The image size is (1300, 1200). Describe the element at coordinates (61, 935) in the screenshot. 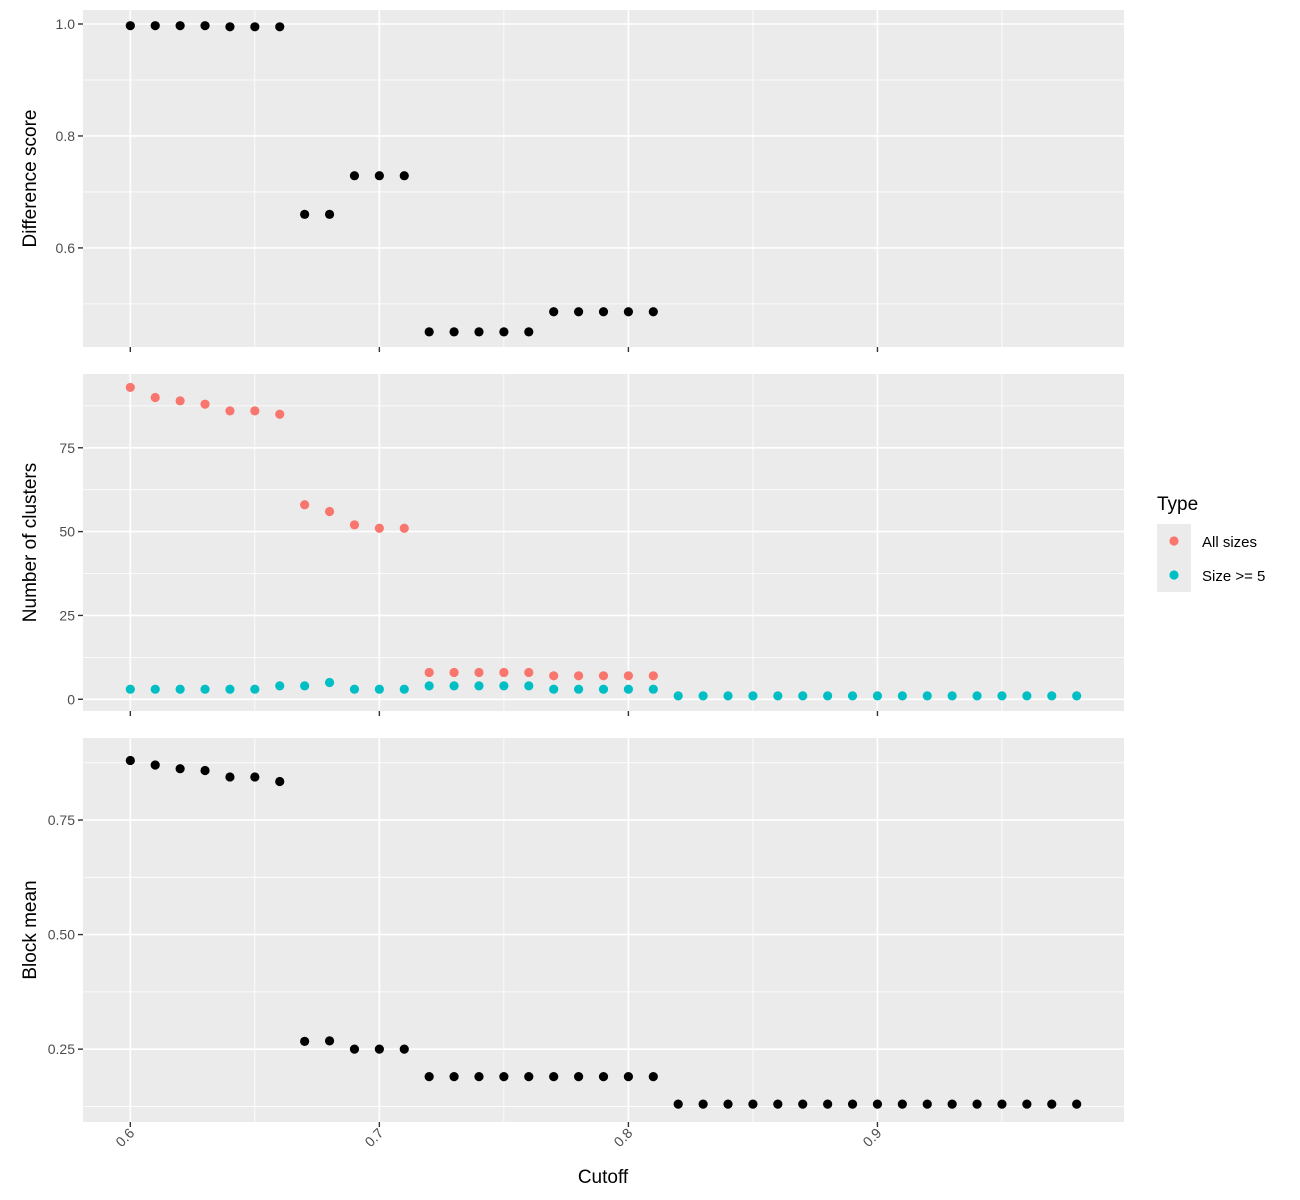

I see `y-tick-label: 0.50` at that location.